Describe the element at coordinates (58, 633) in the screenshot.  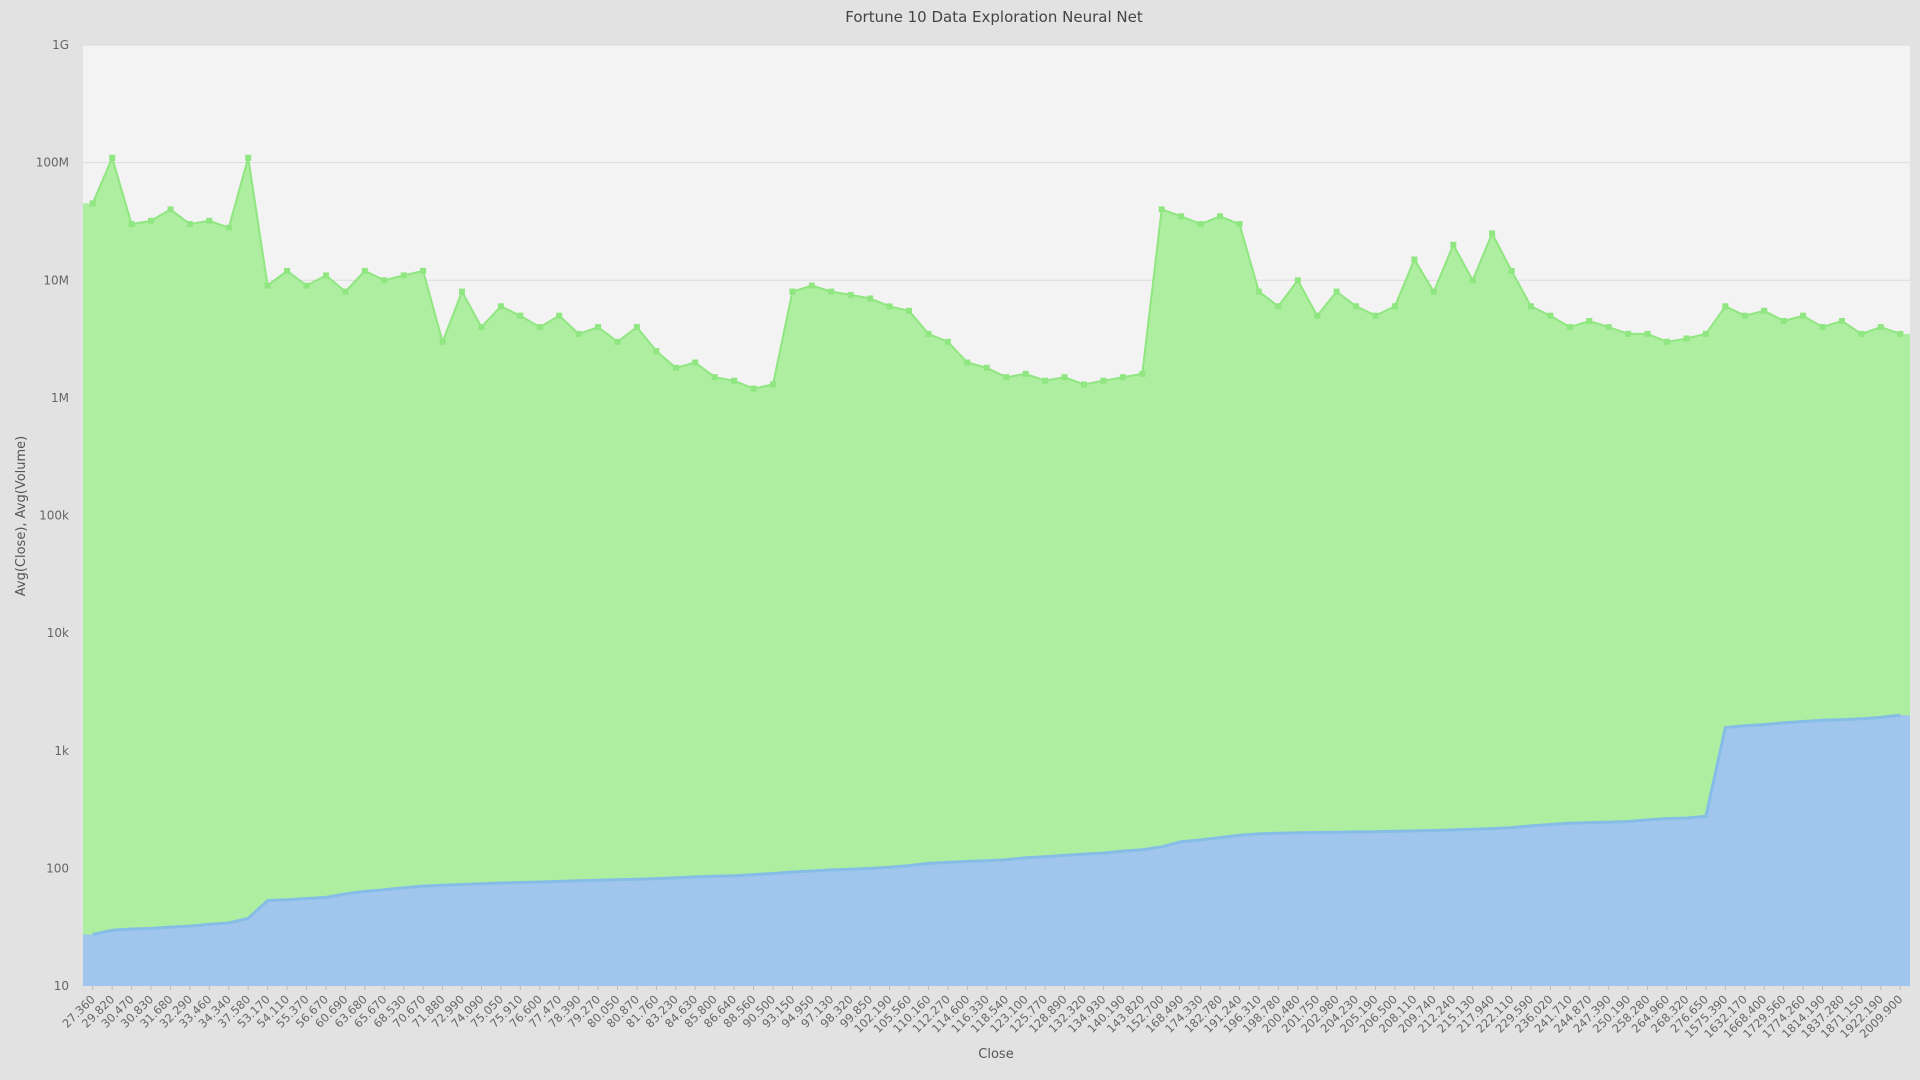
I see `y-tick-label: 10k` at that location.